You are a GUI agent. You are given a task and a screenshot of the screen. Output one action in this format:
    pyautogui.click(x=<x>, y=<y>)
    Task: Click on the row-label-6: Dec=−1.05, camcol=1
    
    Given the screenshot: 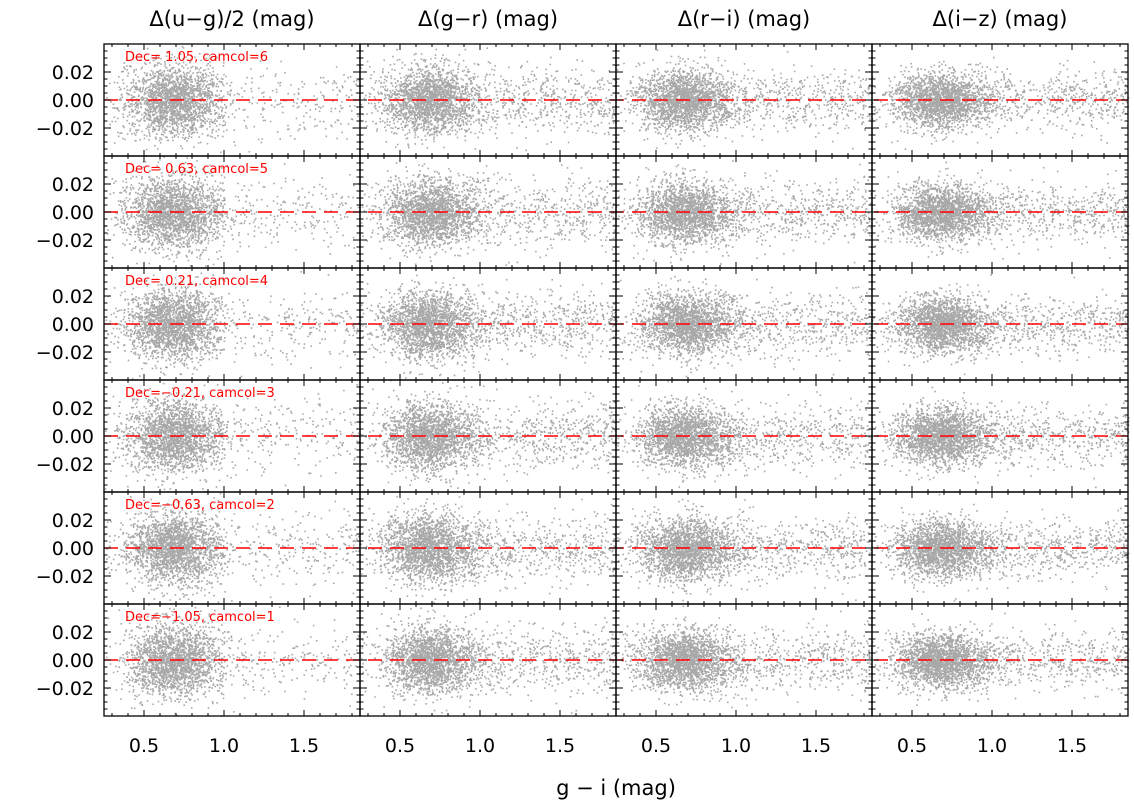 What is the action you would take?
    pyautogui.click(x=200, y=617)
    